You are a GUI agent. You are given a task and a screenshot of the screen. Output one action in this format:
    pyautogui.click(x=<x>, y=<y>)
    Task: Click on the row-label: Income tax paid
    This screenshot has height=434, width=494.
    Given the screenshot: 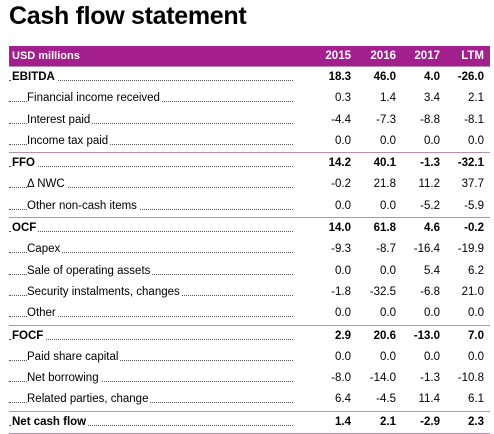 What is the action you would take?
    pyautogui.click(x=69, y=140)
    